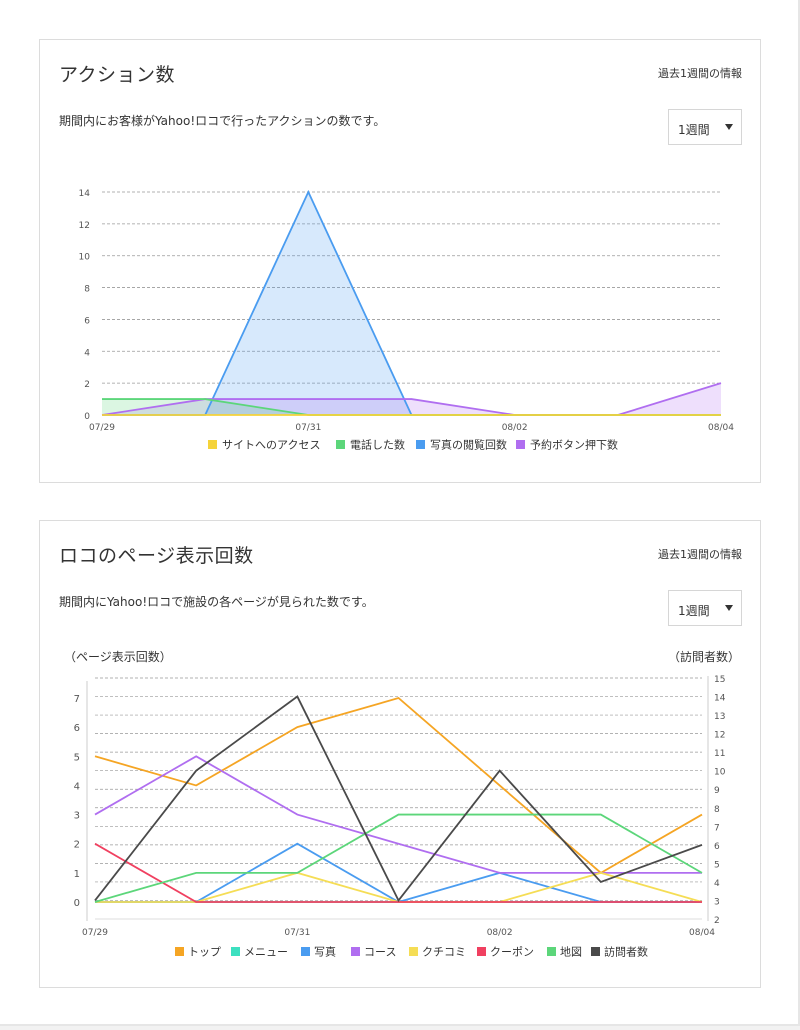 The width and height of the screenshot is (800, 1030). I want to click on legend-label: クーポン, so click(512, 952).